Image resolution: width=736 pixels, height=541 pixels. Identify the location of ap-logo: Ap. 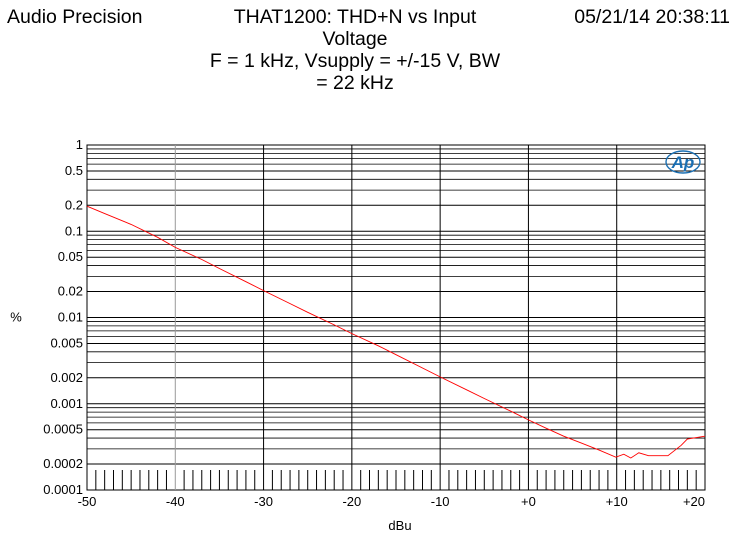
(683, 162).